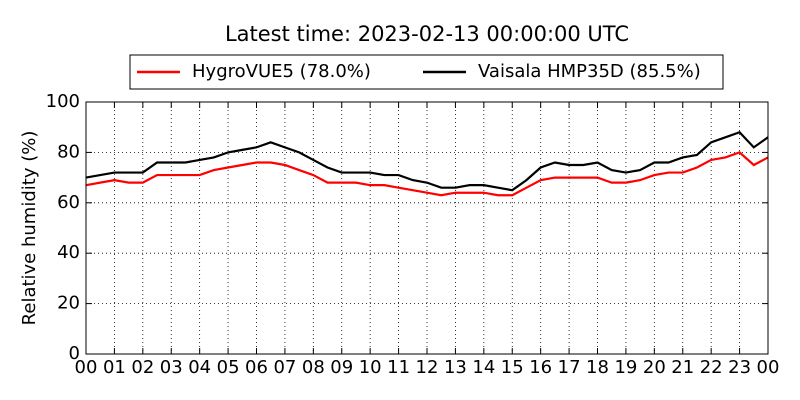 This screenshot has height=400, width=800. I want to click on x-tick-label: 11, so click(398, 367).